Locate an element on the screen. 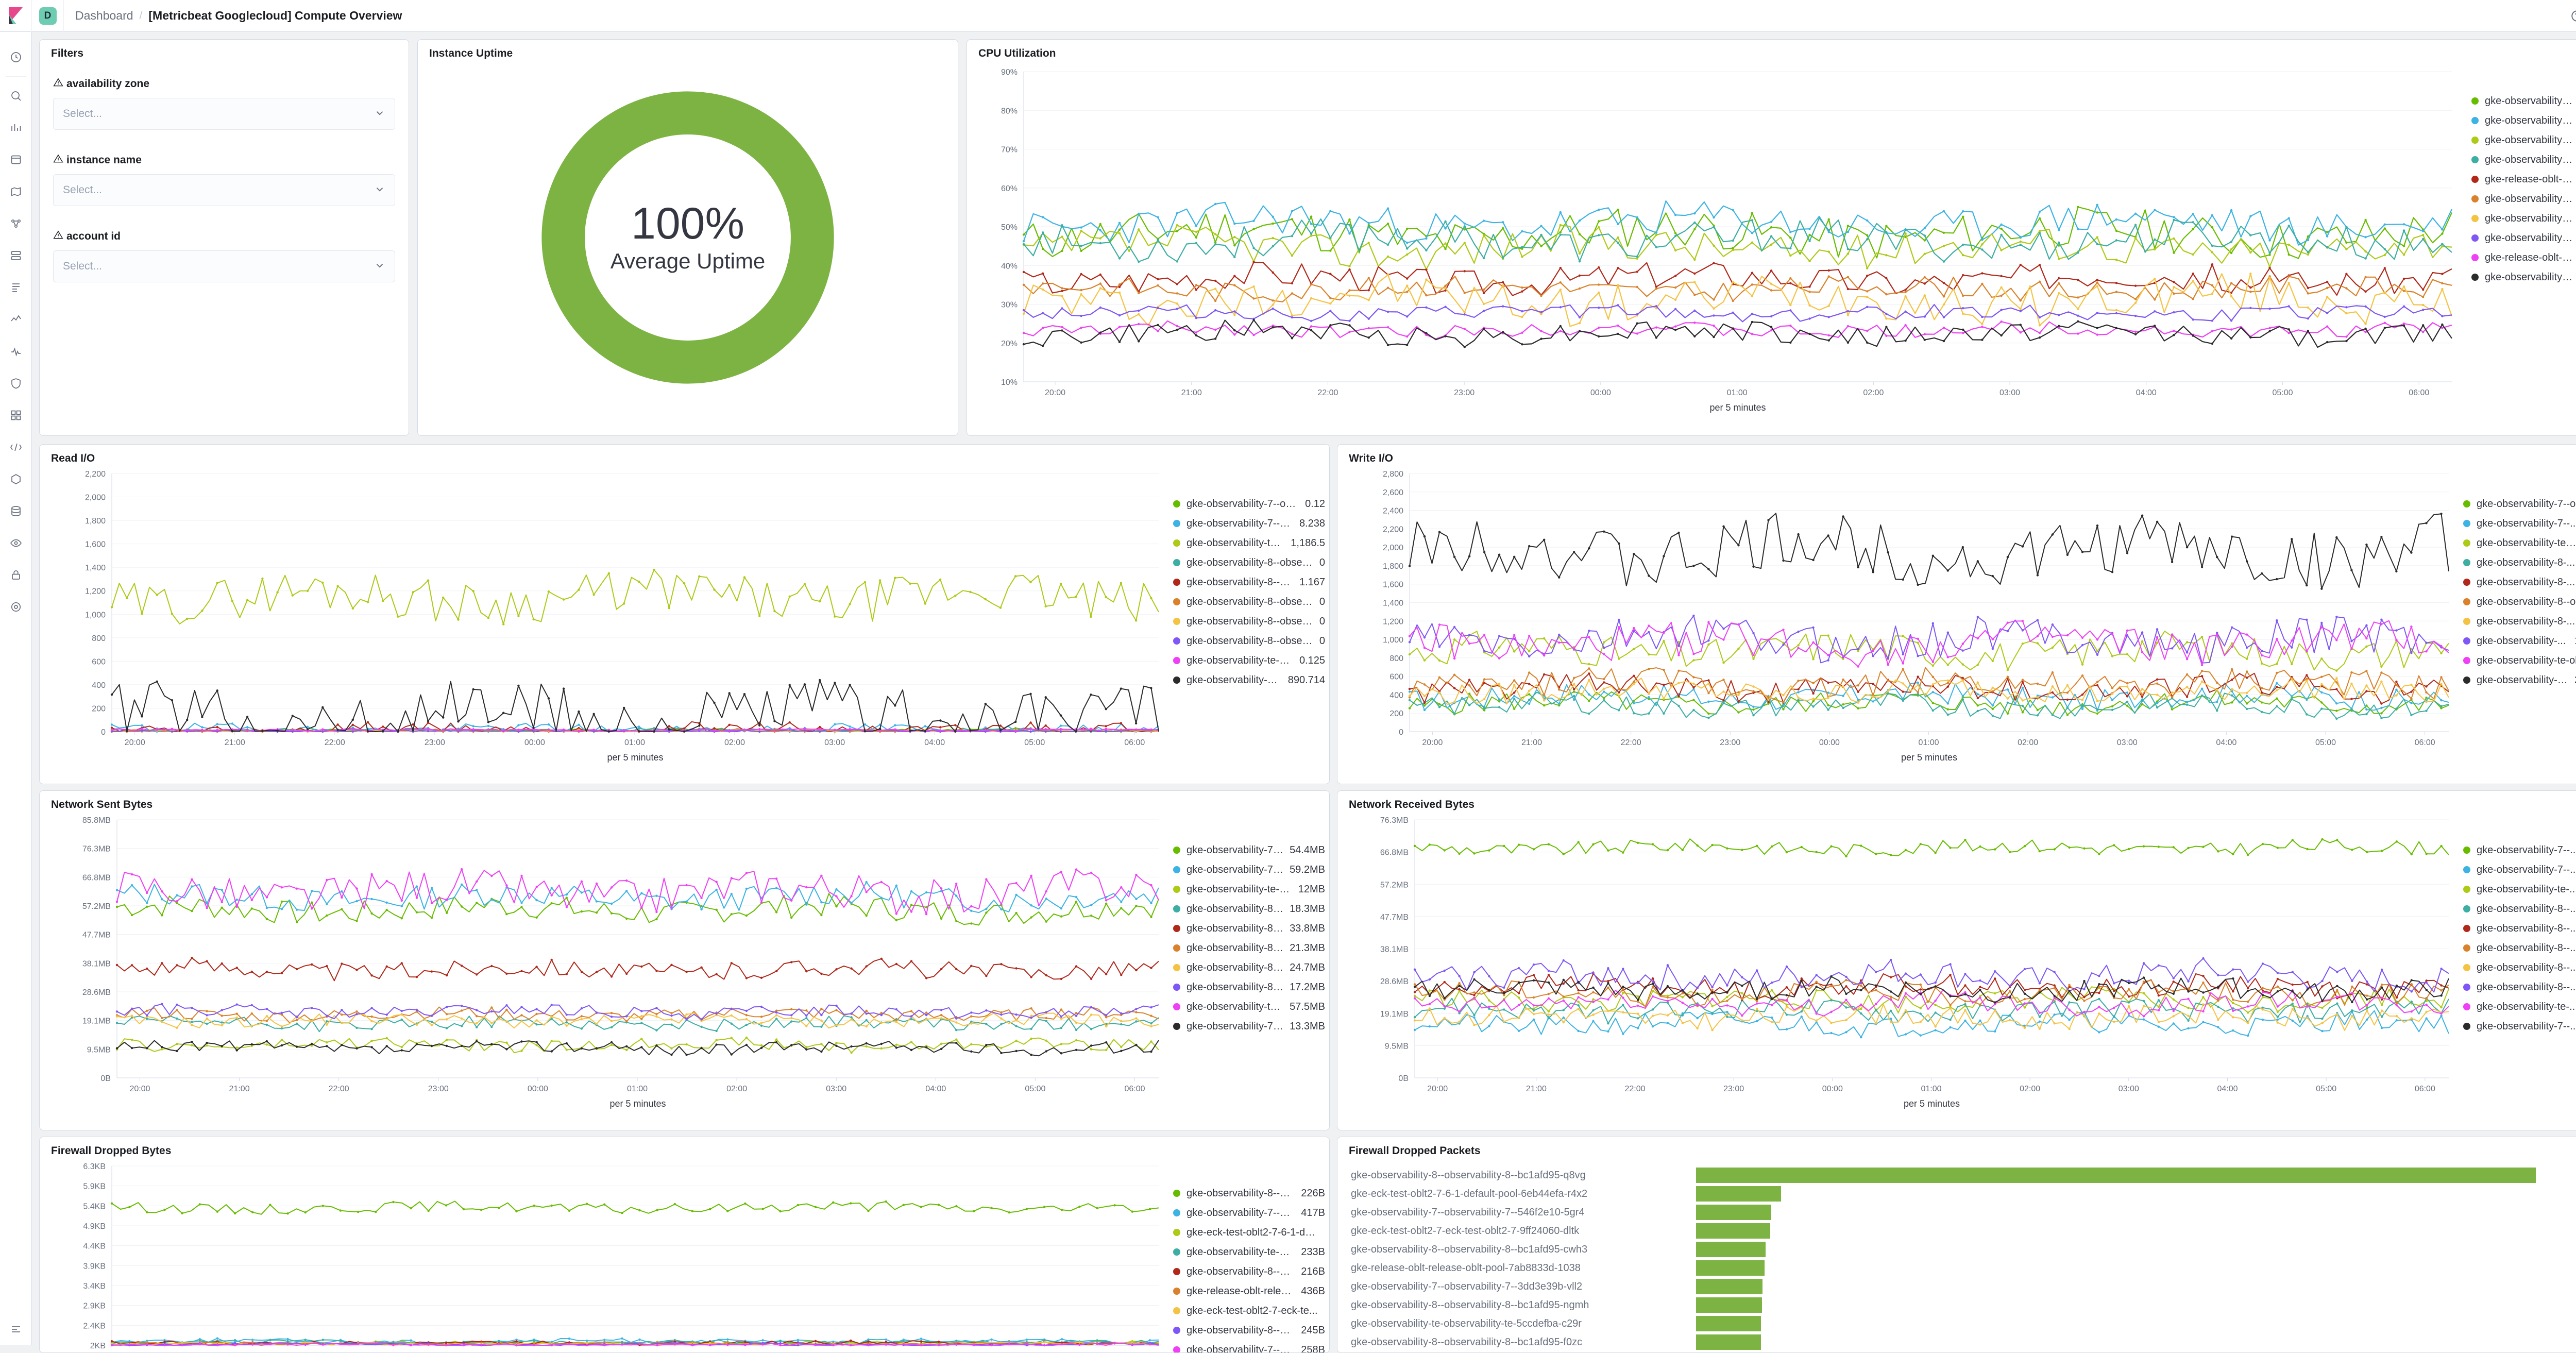  legend-item: gke-observability-8-...303.375 is located at coordinates (2519, 621).